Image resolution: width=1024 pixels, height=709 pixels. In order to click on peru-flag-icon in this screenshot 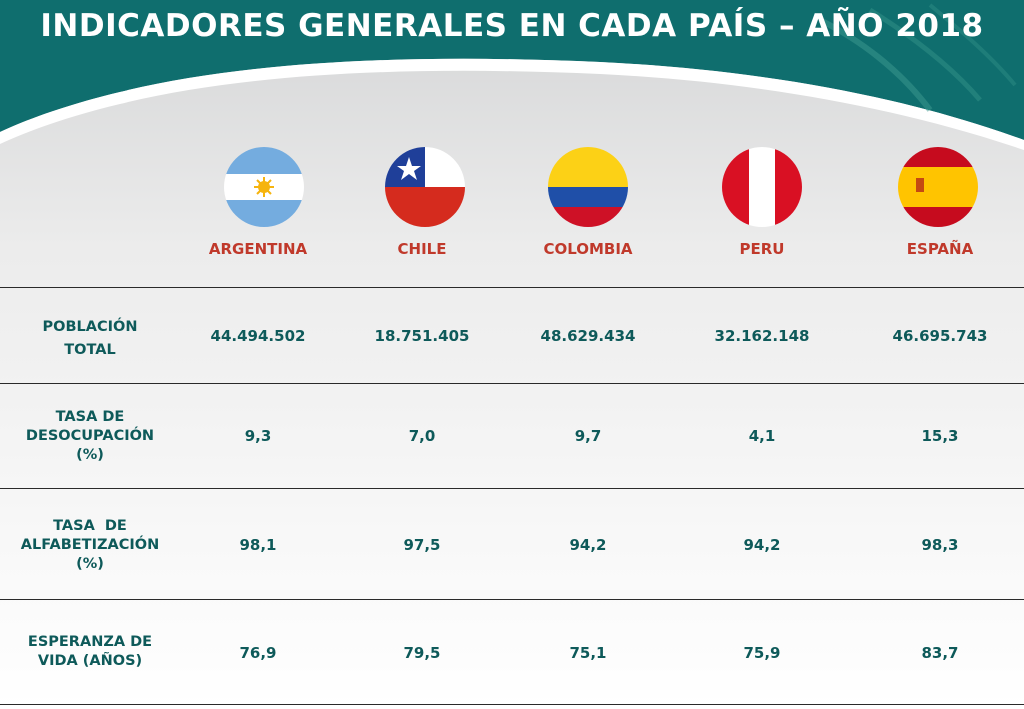, I will do `click(762, 187)`.